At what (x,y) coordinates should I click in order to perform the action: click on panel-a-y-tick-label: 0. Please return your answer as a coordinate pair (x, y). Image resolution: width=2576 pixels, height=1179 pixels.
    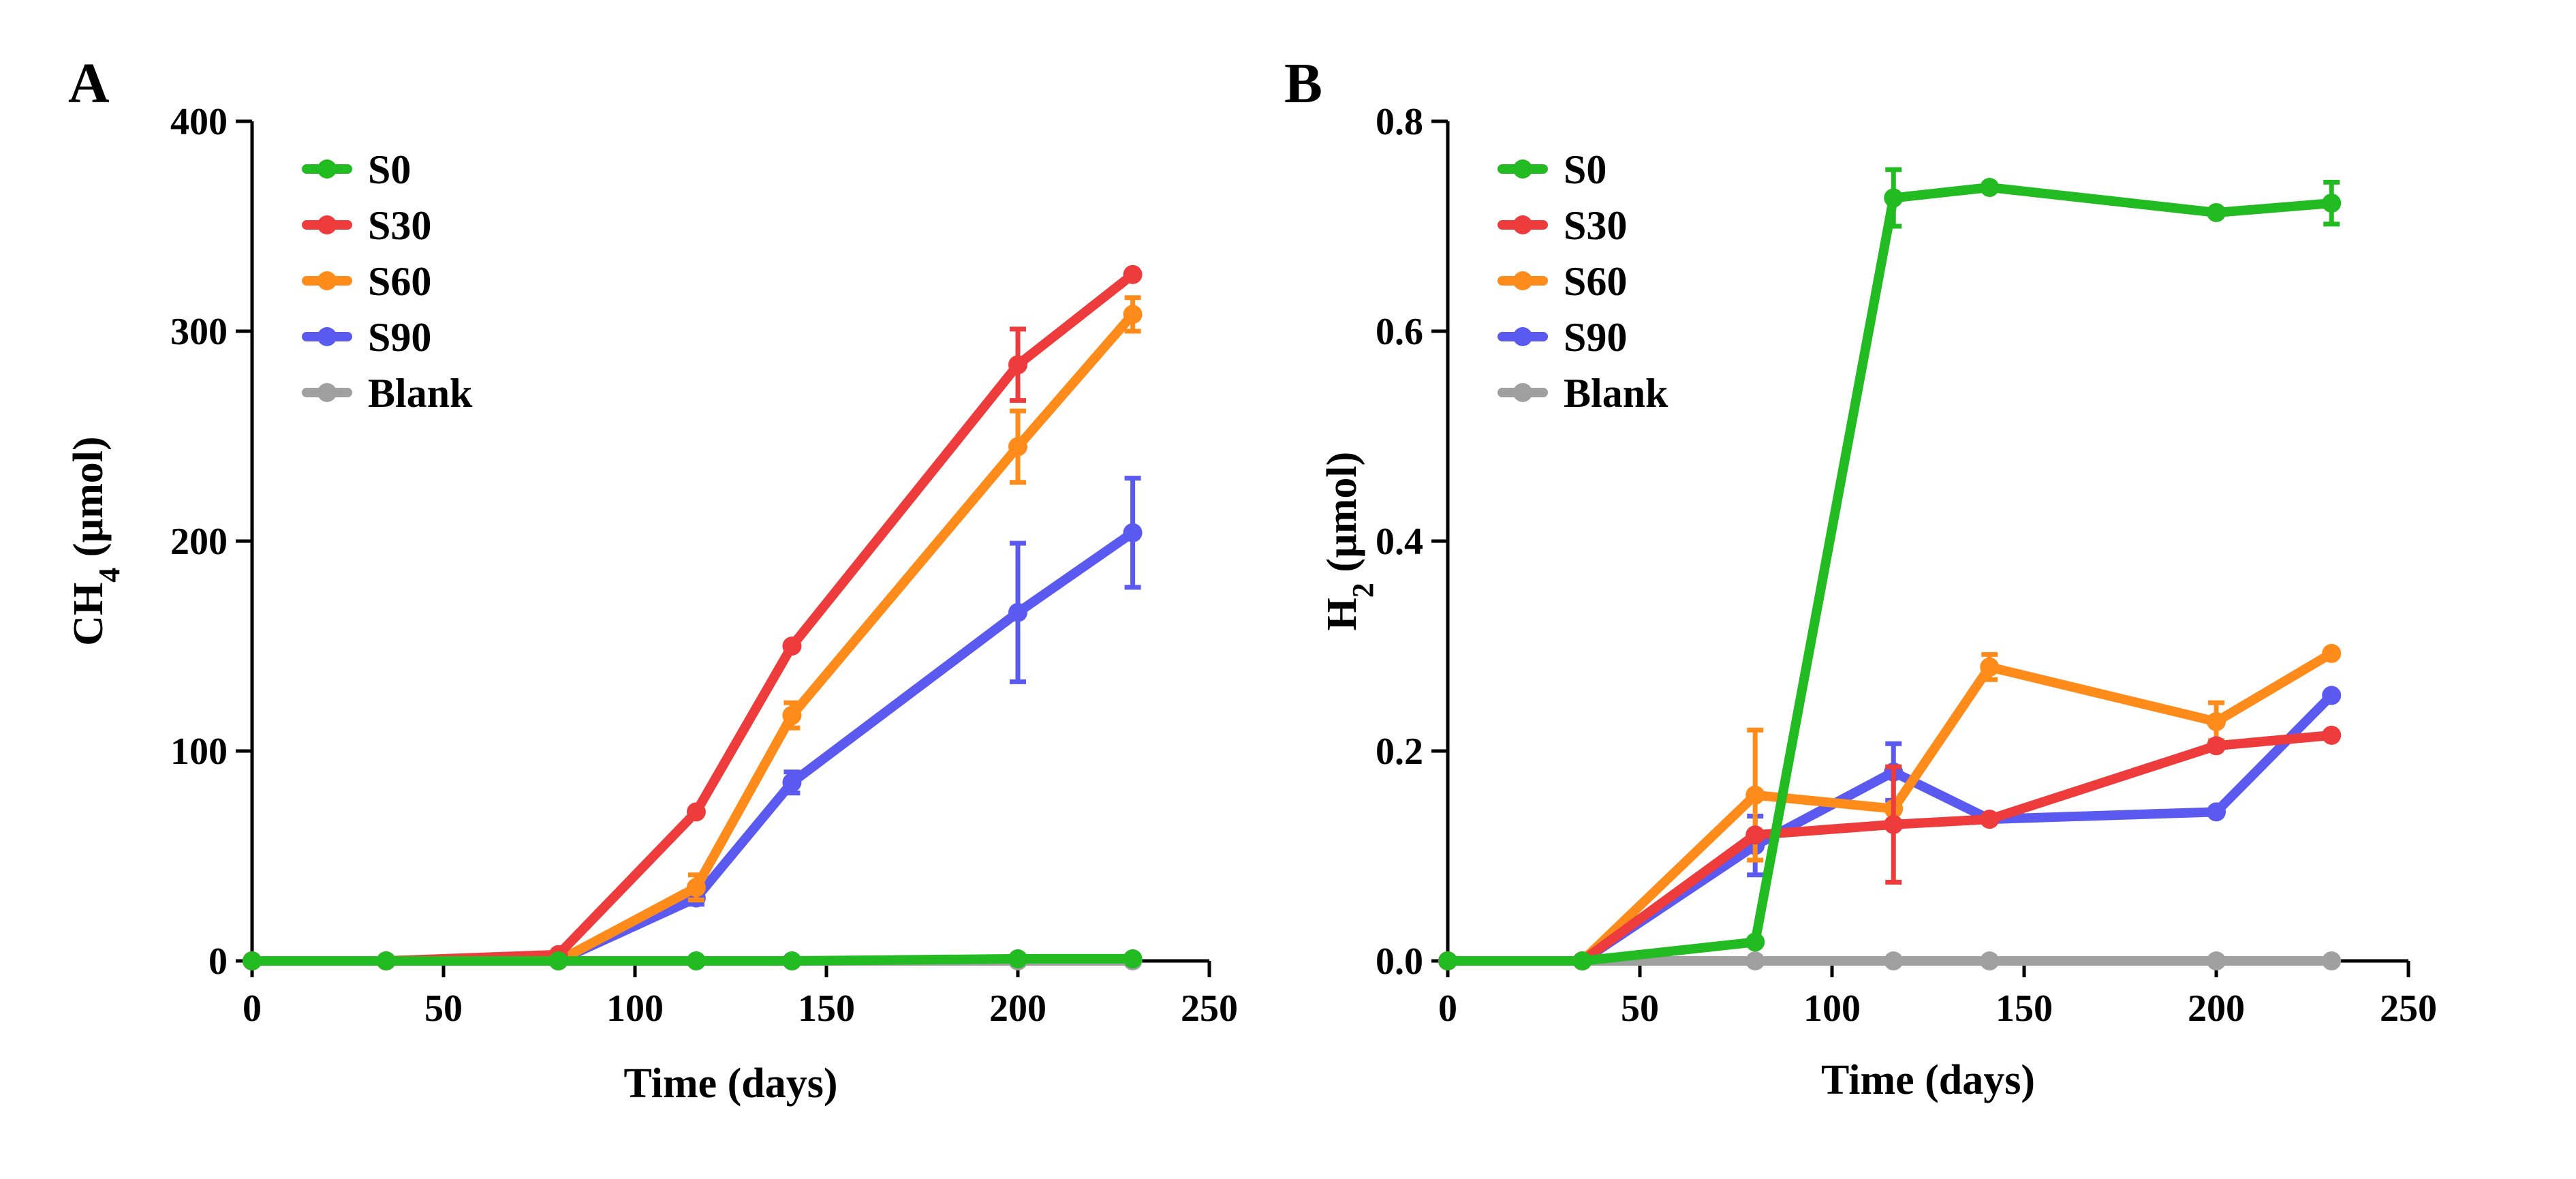
    Looking at the image, I should click on (218, 961).